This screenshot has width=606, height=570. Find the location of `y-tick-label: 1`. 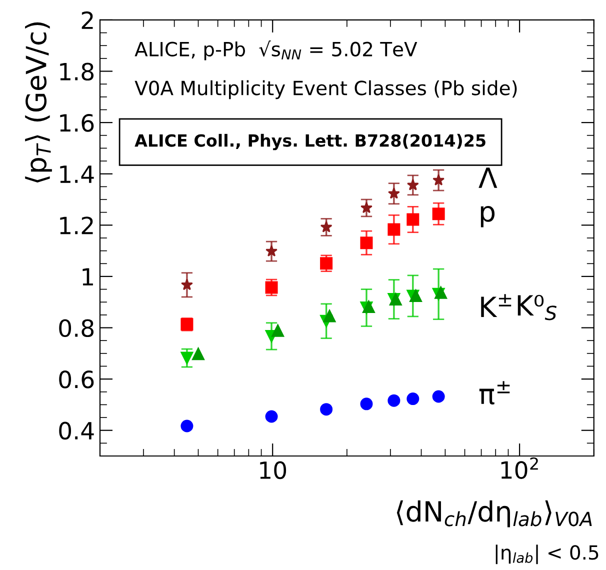

y-tick-label: 1 is located at coordinates (87, 277).